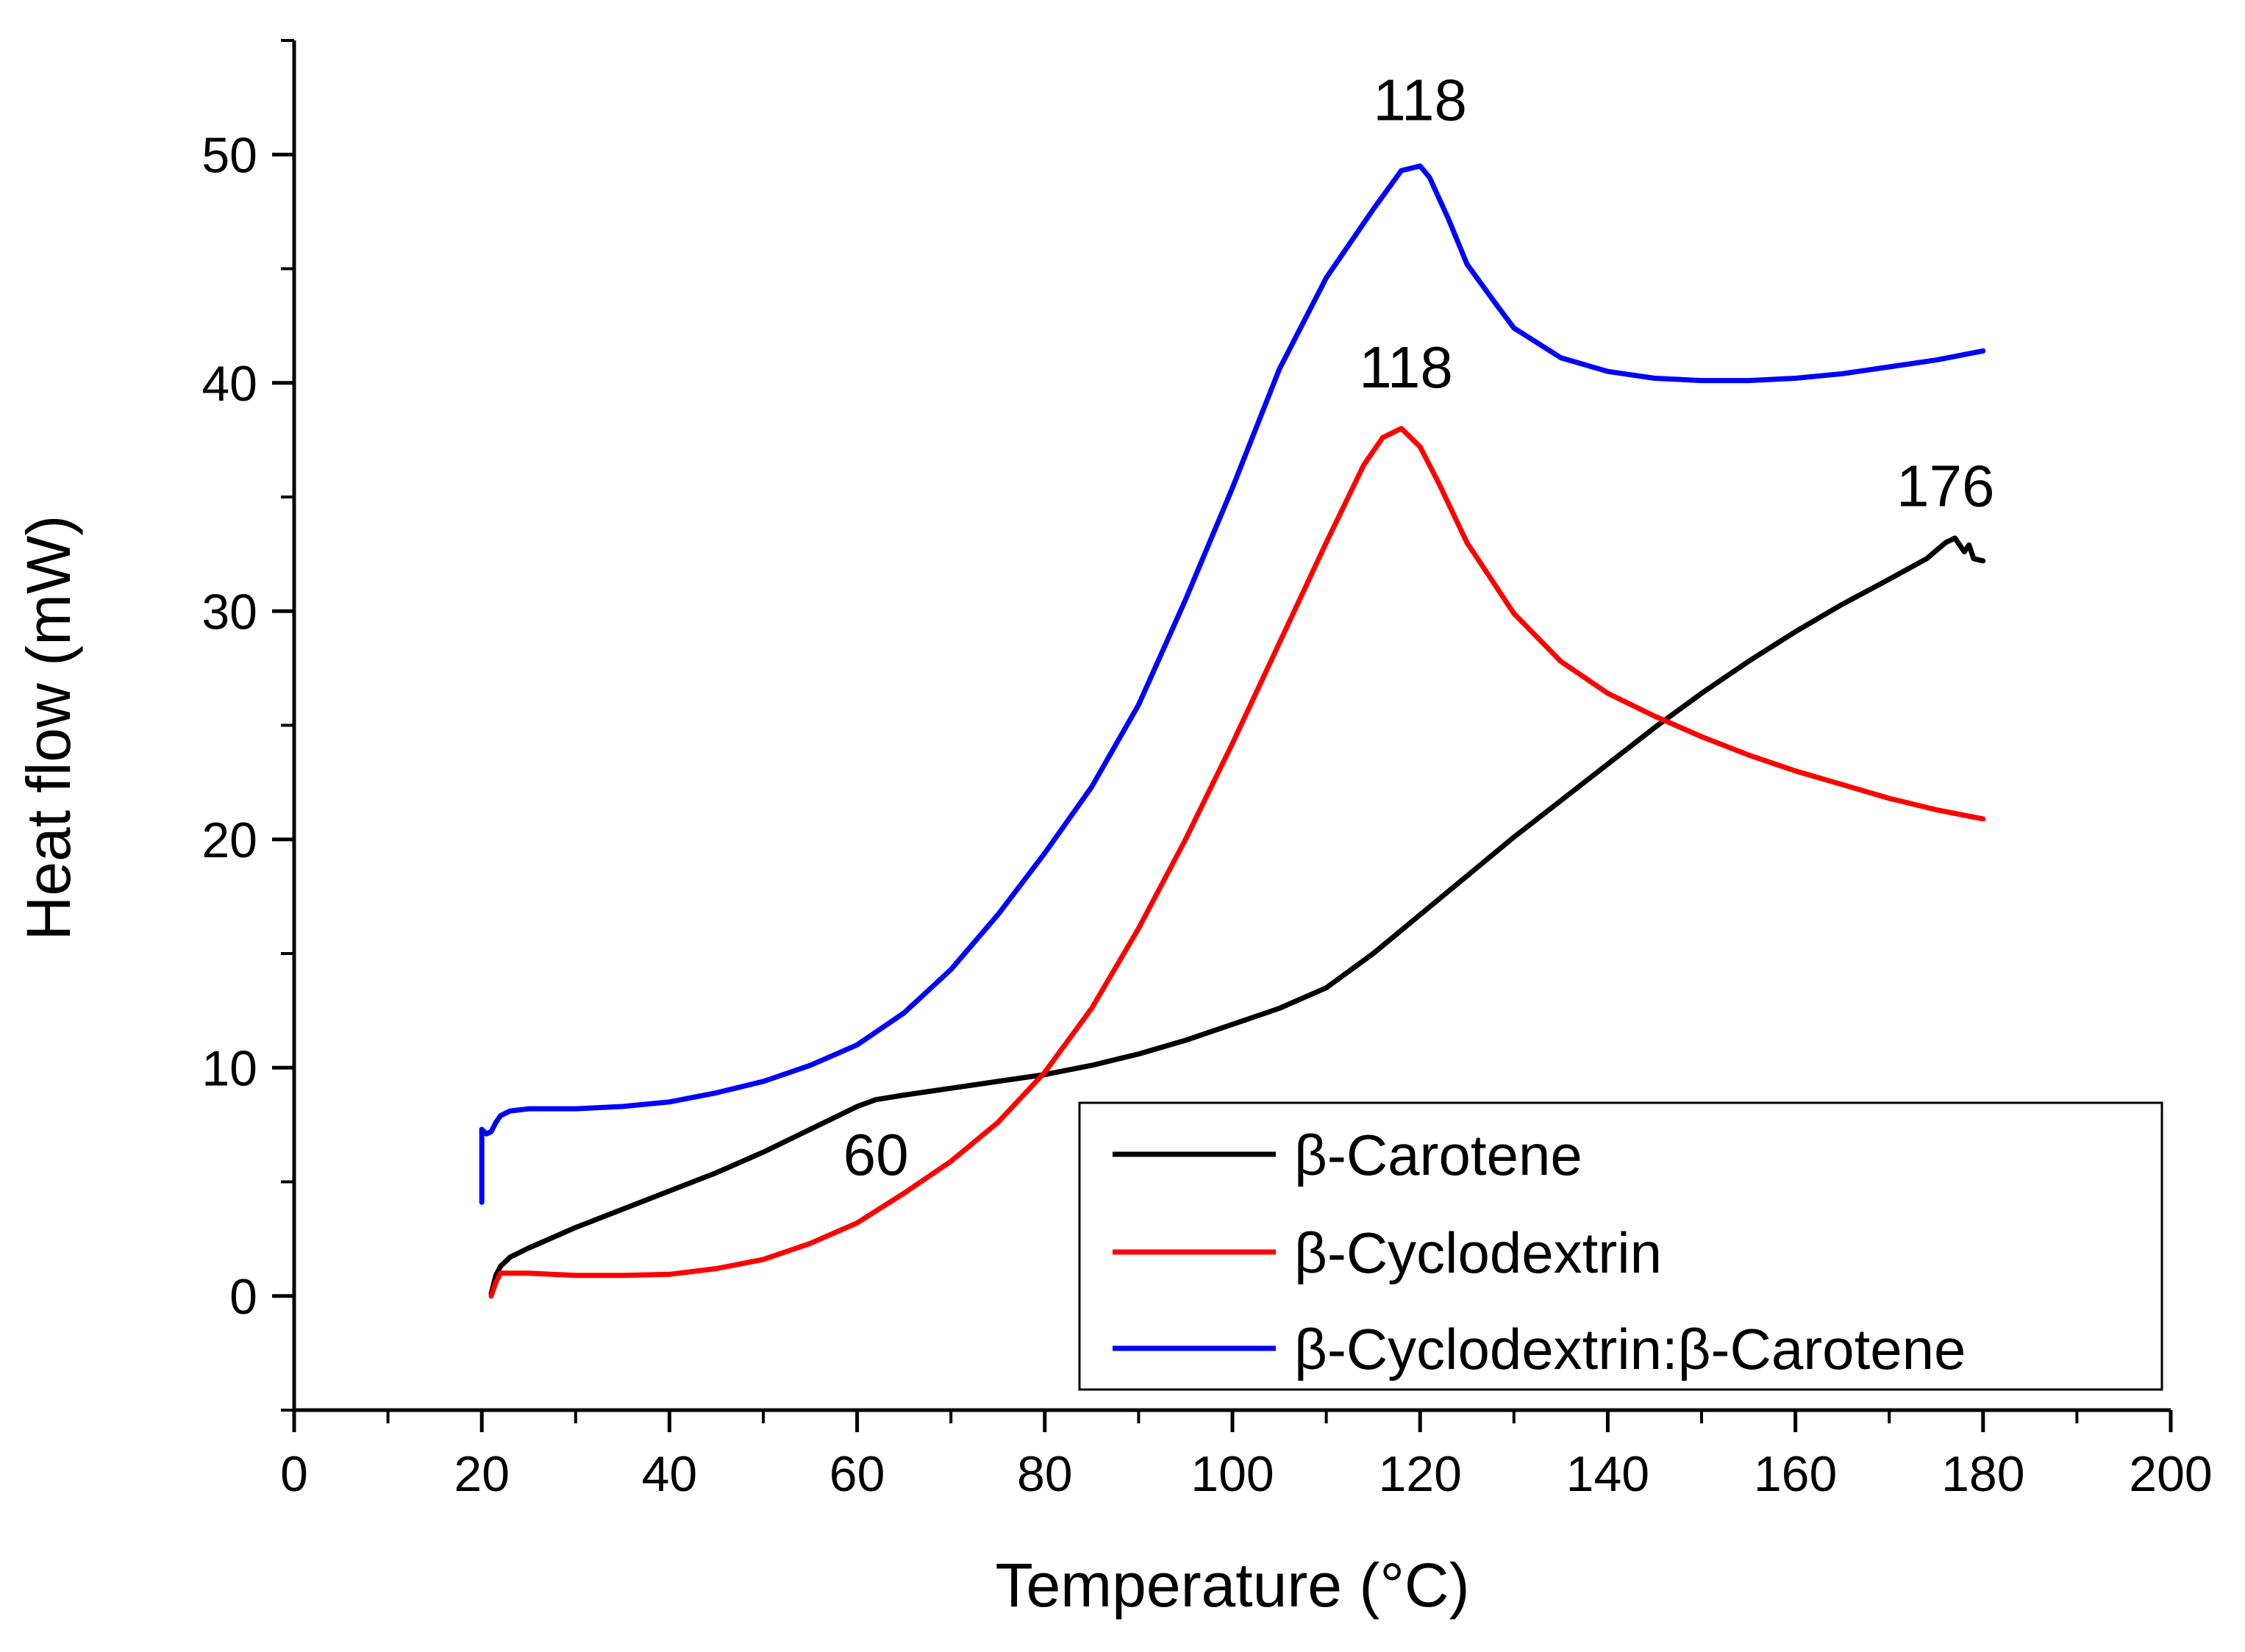  I want to click on legend-box, so click(1621, 1246).